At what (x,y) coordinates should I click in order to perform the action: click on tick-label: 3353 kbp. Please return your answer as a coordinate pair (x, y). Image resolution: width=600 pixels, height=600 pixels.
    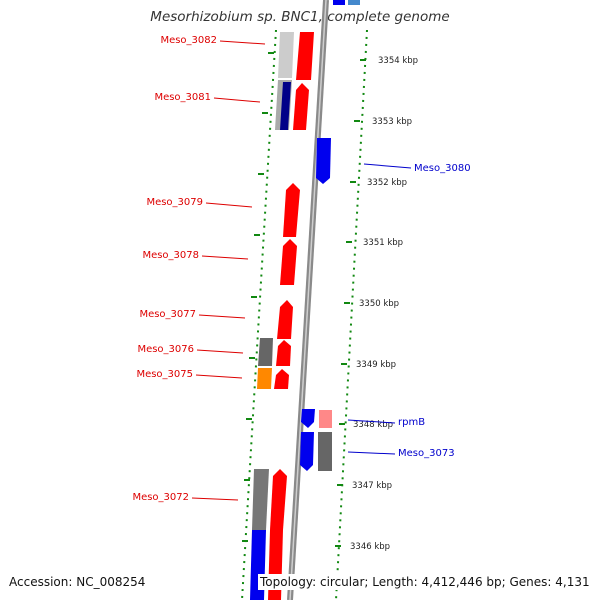
    Looking at the image, I should click on (392, 122).